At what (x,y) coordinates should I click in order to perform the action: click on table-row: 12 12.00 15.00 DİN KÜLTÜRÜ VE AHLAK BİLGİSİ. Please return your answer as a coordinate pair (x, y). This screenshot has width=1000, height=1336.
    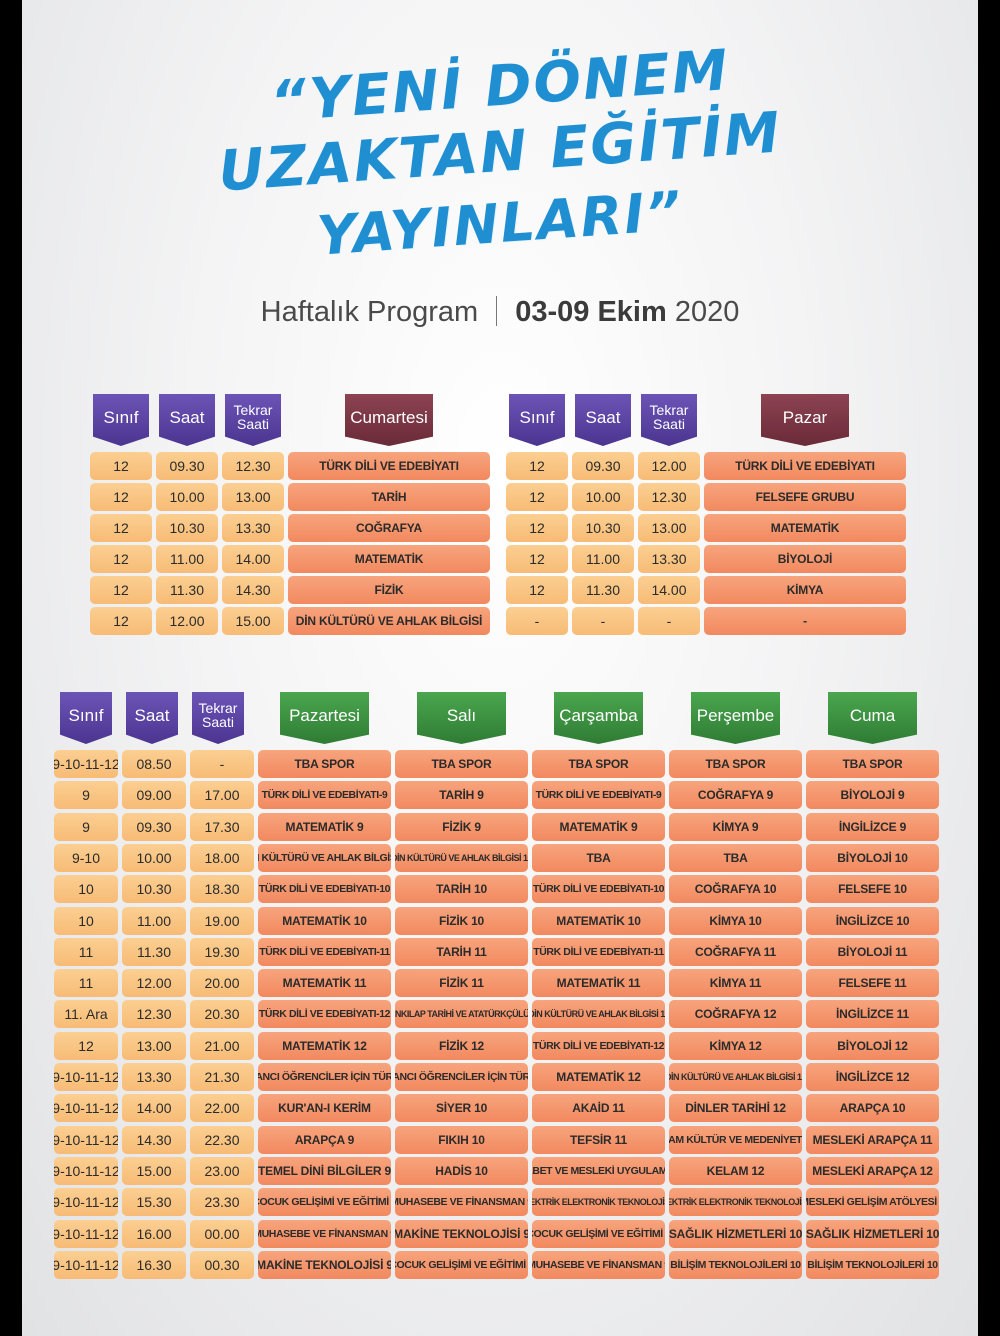
    Looking at the image, I should click on (292, 621).